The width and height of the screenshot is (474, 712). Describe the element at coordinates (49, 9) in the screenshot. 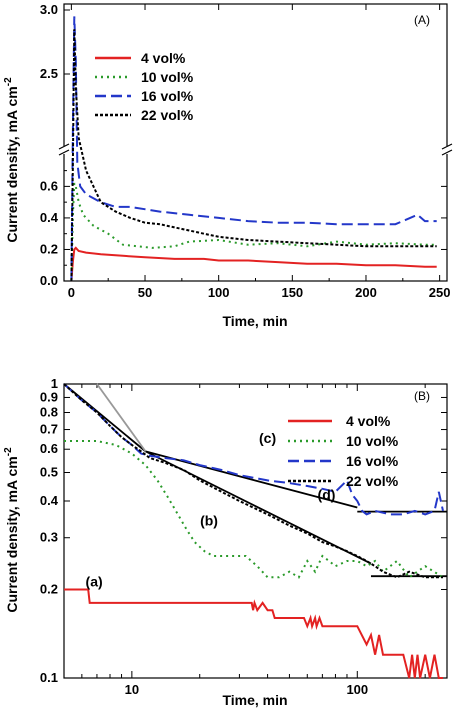

I see `panel-a-y-tick-label-upper: 3.0` at that location.